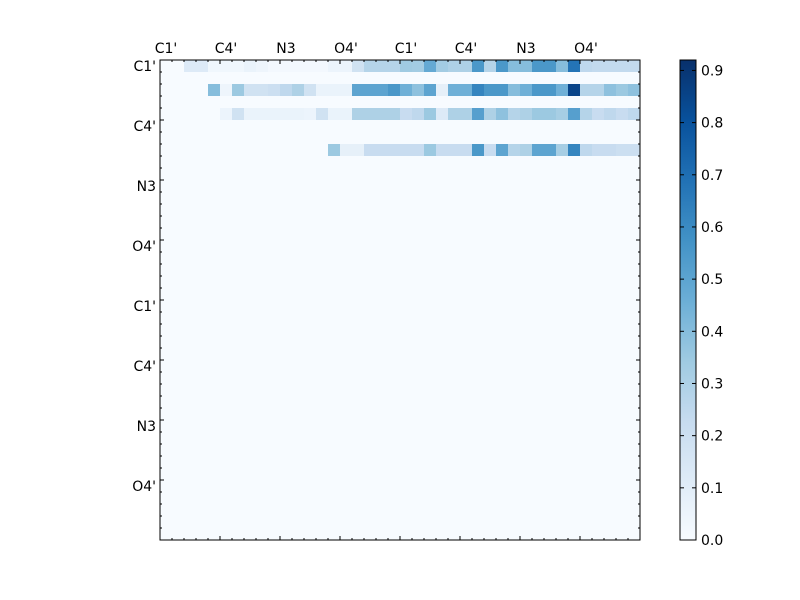 The width and height of the screenshot is (800, 600). What do you see at coordinates (144, 127) in the screenshot?
I see `y-tick-label: C4'` at bounding box center [144, 127].